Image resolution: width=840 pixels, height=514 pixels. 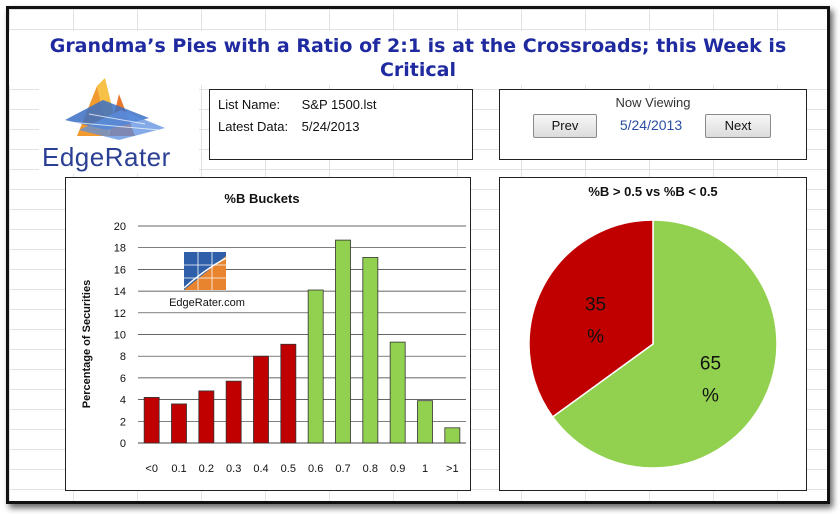 I want to click on x-tick-label: 0.5, so click(x=288, y=469).